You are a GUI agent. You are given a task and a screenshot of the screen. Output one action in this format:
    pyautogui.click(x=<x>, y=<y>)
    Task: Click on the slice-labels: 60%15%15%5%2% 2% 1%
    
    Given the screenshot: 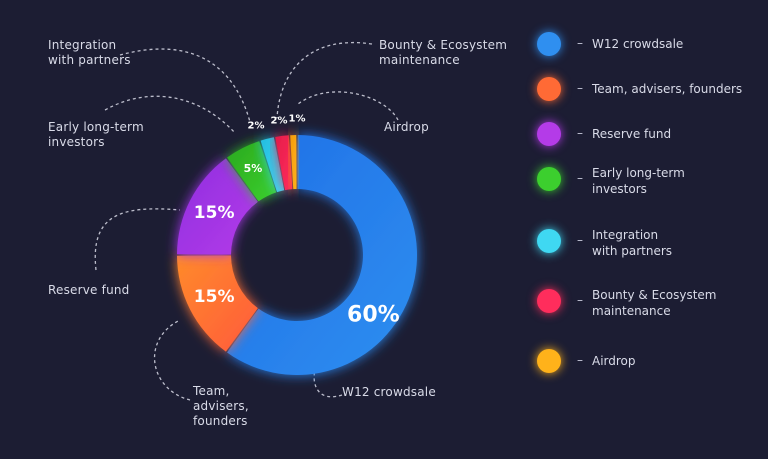 What is the action you would take?
    pyautogui.click(x=297, y=221)
    